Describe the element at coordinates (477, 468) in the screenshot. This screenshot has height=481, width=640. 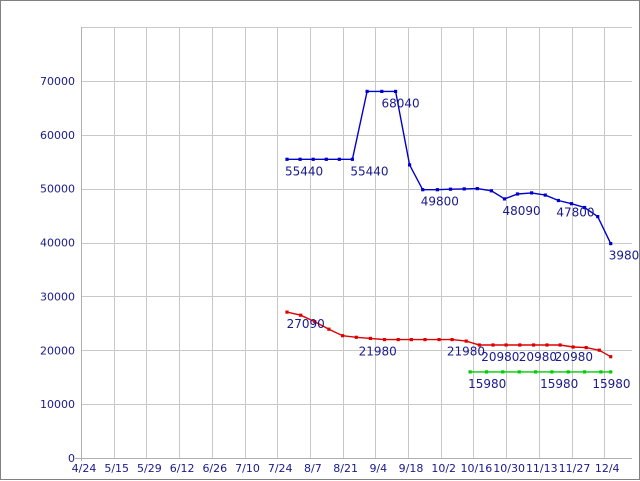
I see `x-tick-label: 10/16` at that location.